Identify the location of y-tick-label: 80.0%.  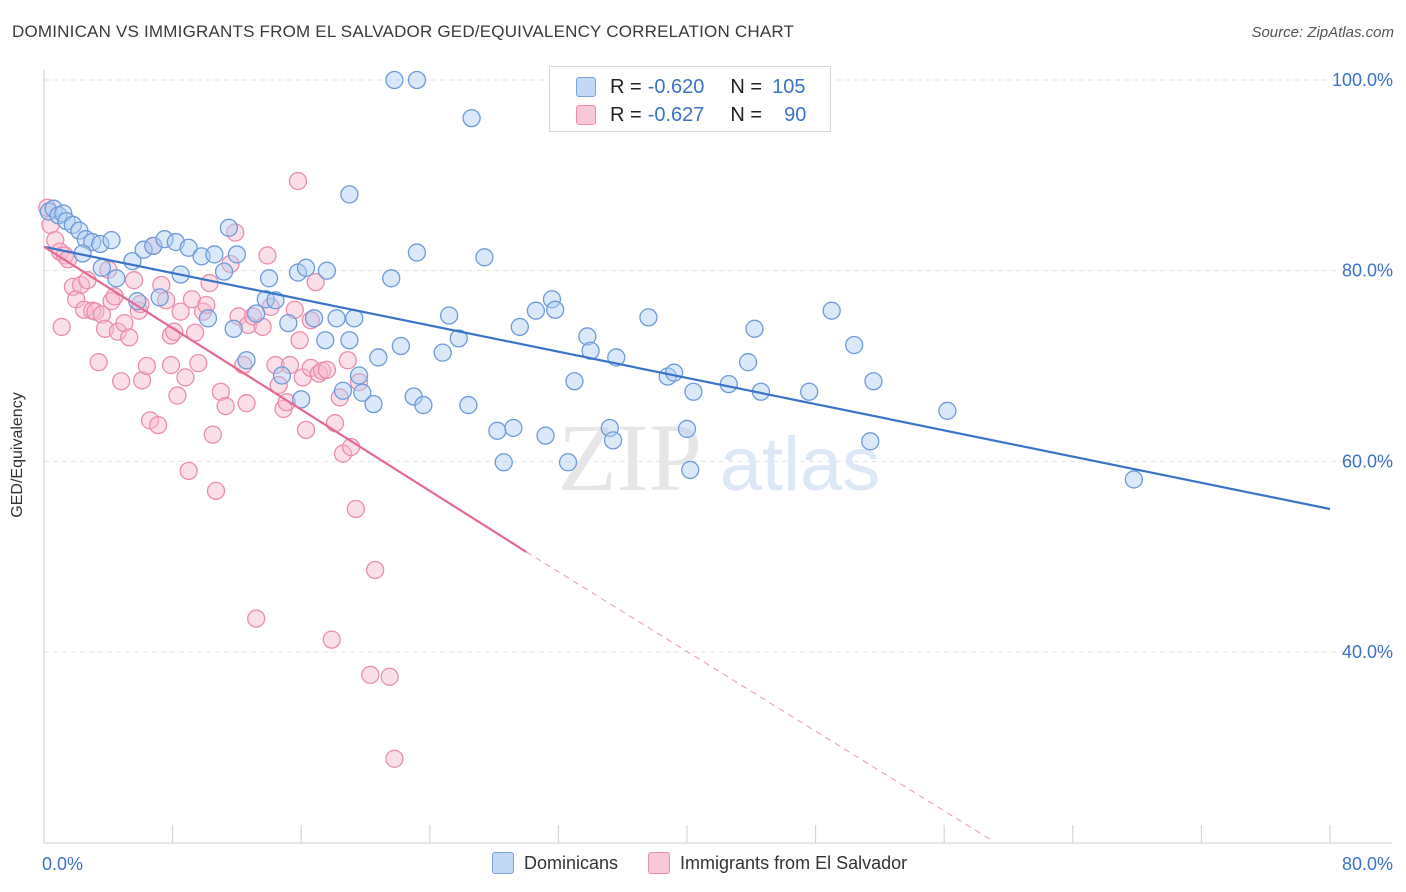
(1367, 271).